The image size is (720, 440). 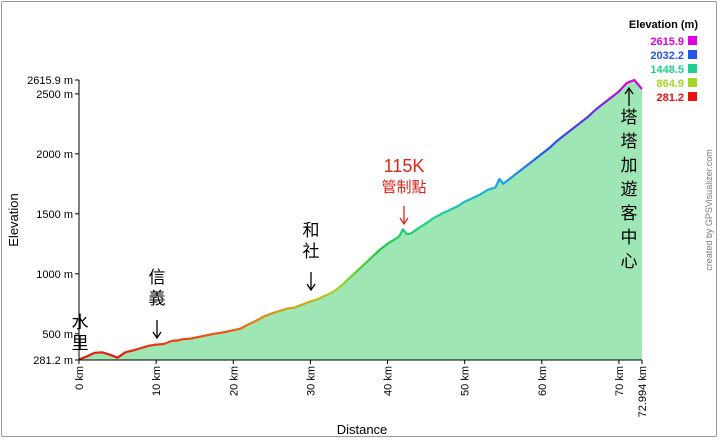 What do you see at coordinates (311, 381) in the screenshot?
I see `x-tick-label: 30 km` at bounding box center [311, 381].